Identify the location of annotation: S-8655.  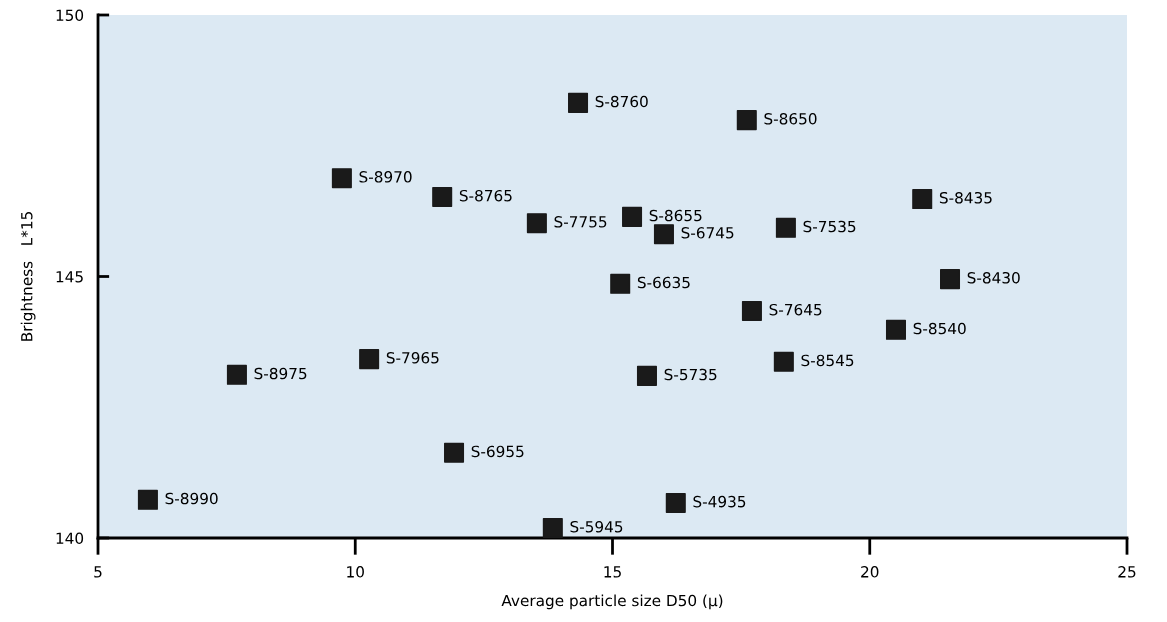
(675, 215).